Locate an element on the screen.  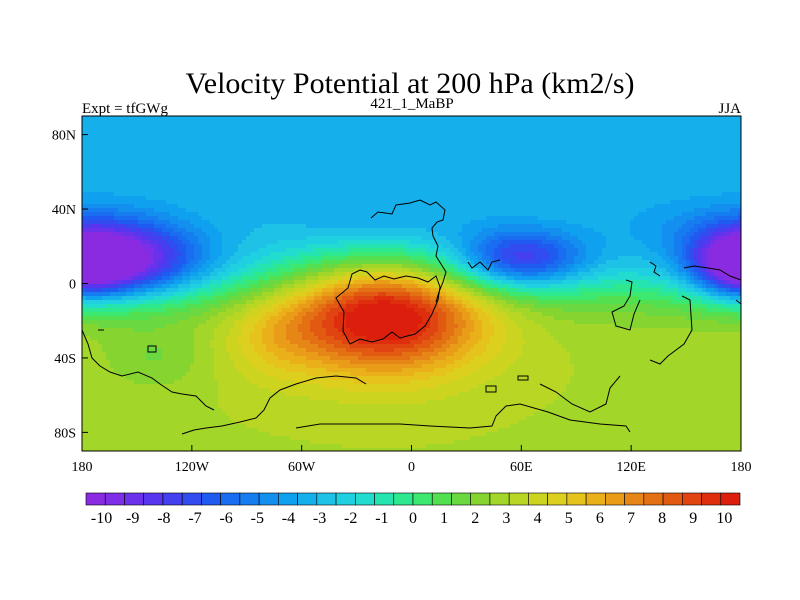
x-tick-label: 120E is located at coordinates (631, 467).